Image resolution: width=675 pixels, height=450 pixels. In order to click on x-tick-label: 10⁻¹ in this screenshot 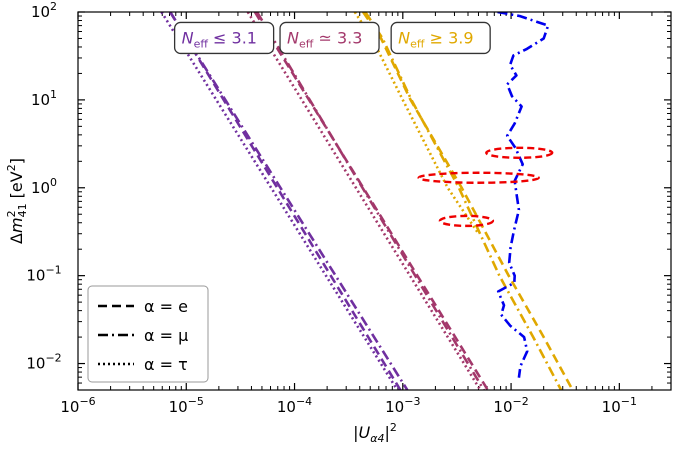, I will do `click(619, 405)`.